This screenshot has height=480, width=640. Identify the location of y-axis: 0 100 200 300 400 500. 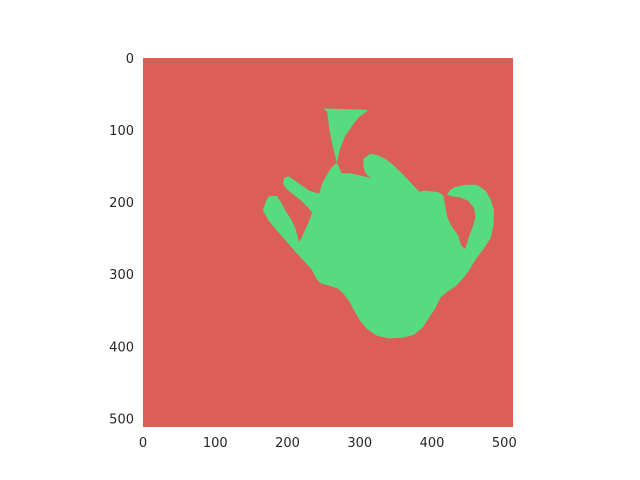
(121, 239).